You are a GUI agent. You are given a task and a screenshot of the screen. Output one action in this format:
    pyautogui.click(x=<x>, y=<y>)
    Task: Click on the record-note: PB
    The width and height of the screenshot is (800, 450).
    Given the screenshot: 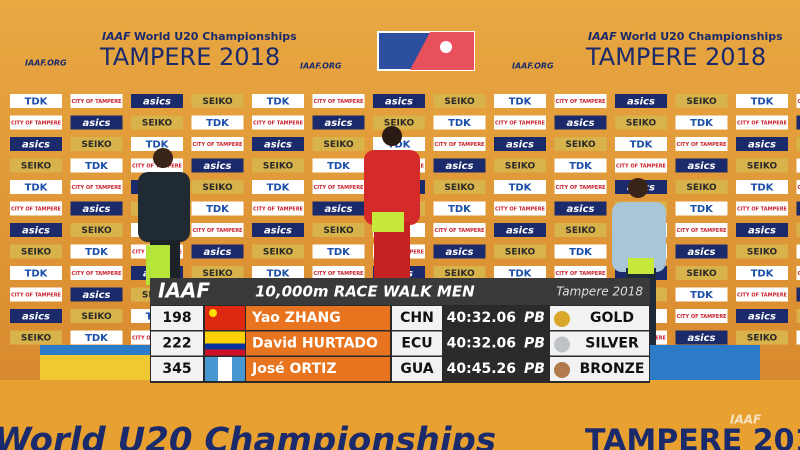 What is the action you would take?
    pyautogui.click(x=534, y=344)
    